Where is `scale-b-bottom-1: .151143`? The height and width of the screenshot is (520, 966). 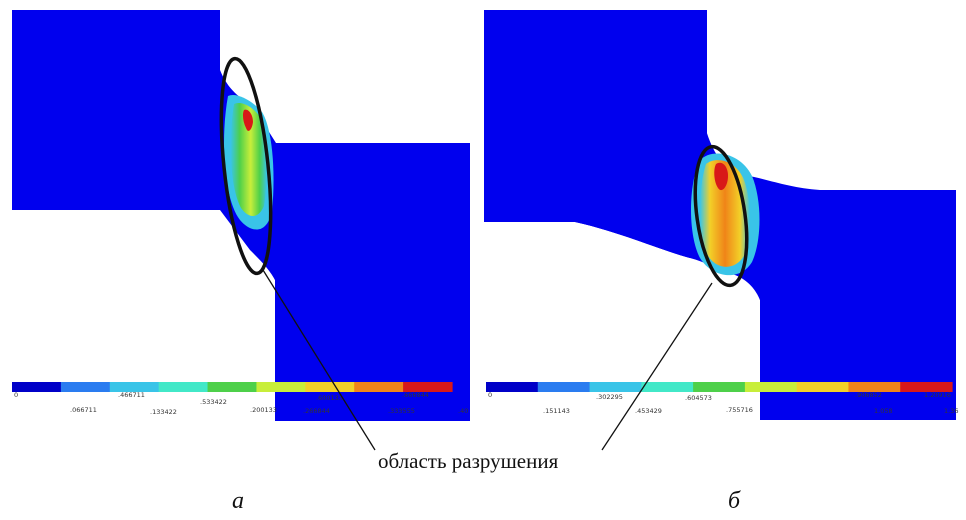 scale-b-bottom-1: .151143 is located at coordinates (556, 411).